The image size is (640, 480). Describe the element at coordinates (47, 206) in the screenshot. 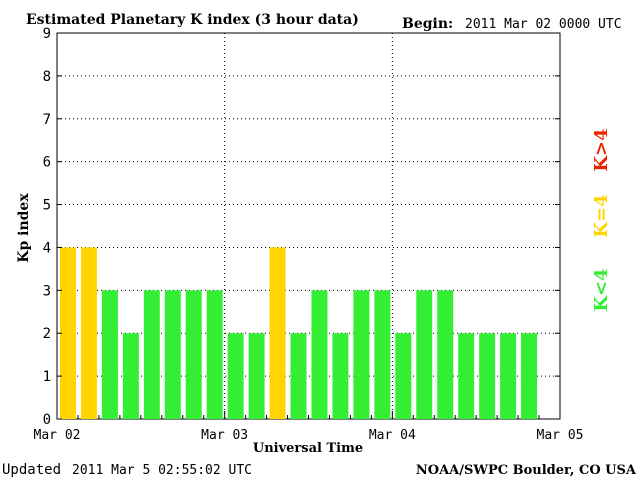

I see `y-tick-label: 5` at that location.